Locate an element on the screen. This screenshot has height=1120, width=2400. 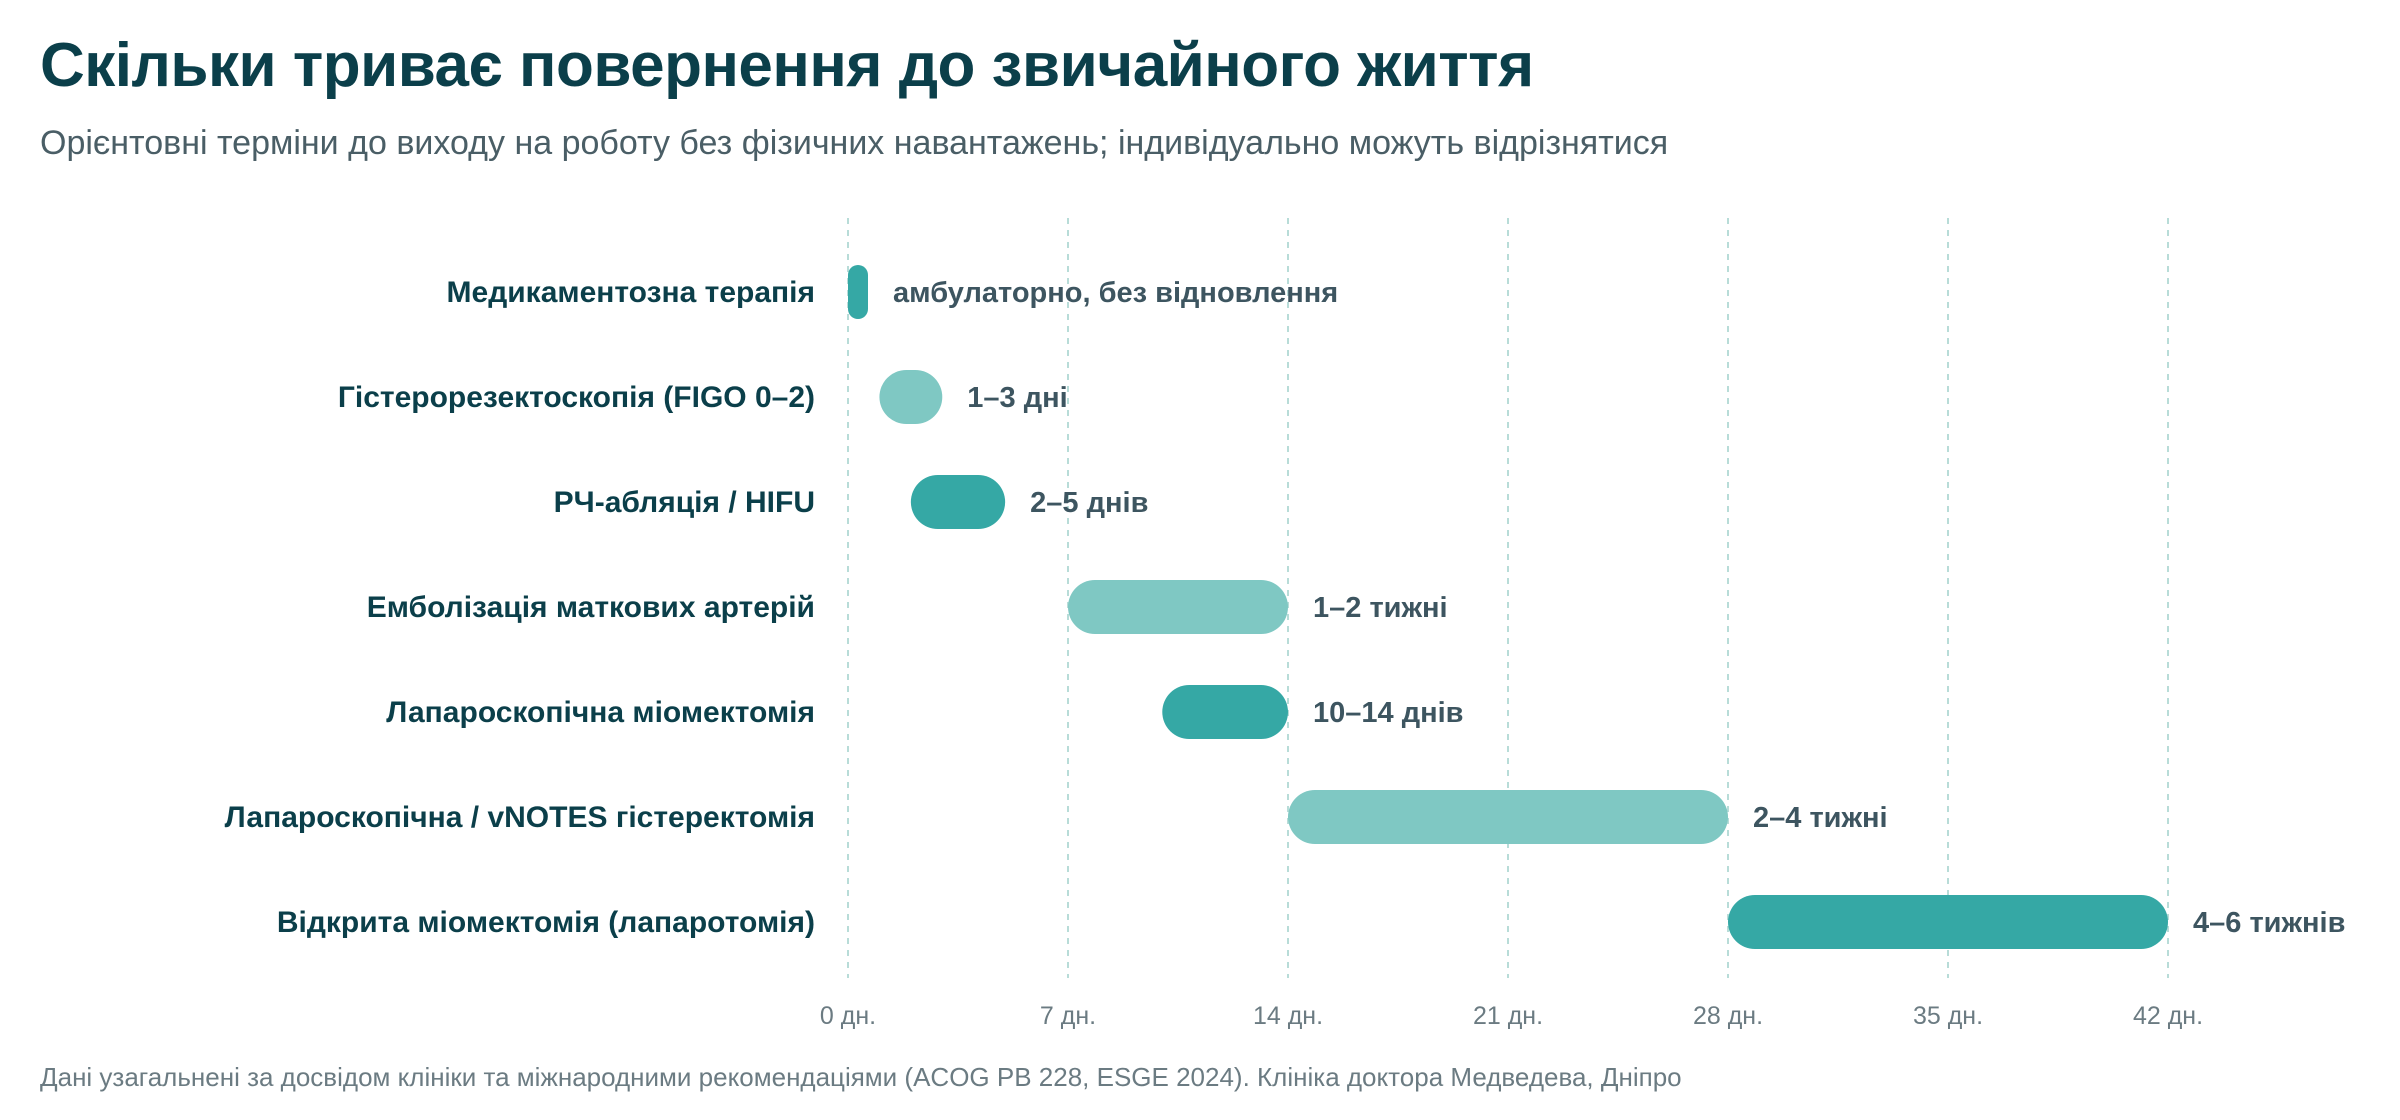
bar-value-label: 4–6 тижнів is located at coordinates (2269, 923).